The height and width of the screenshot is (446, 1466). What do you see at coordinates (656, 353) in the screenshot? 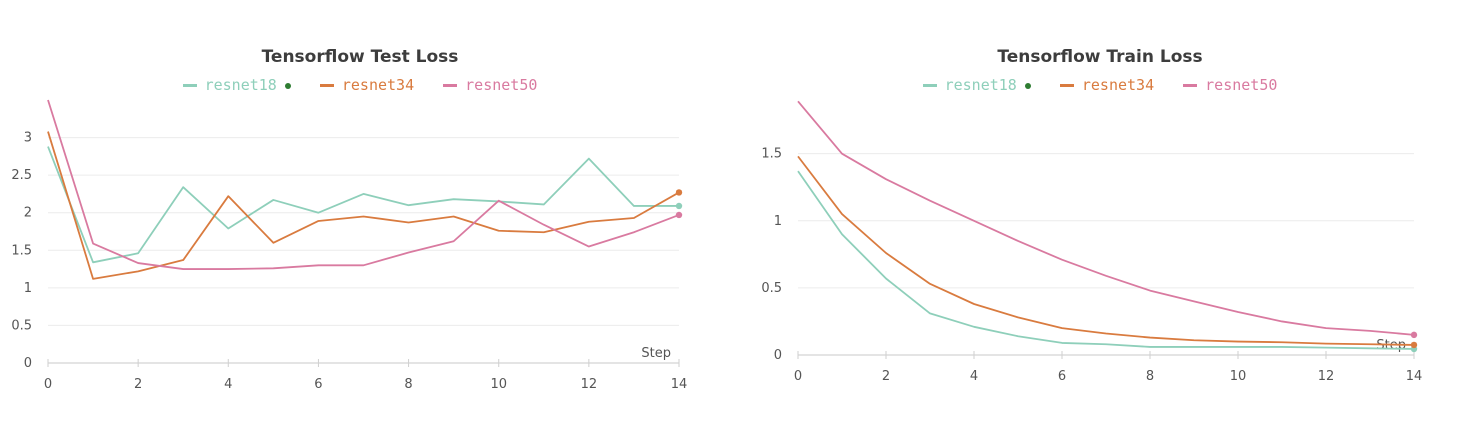
I see `x-axis-label: Step` at bounding box center [656, 353].